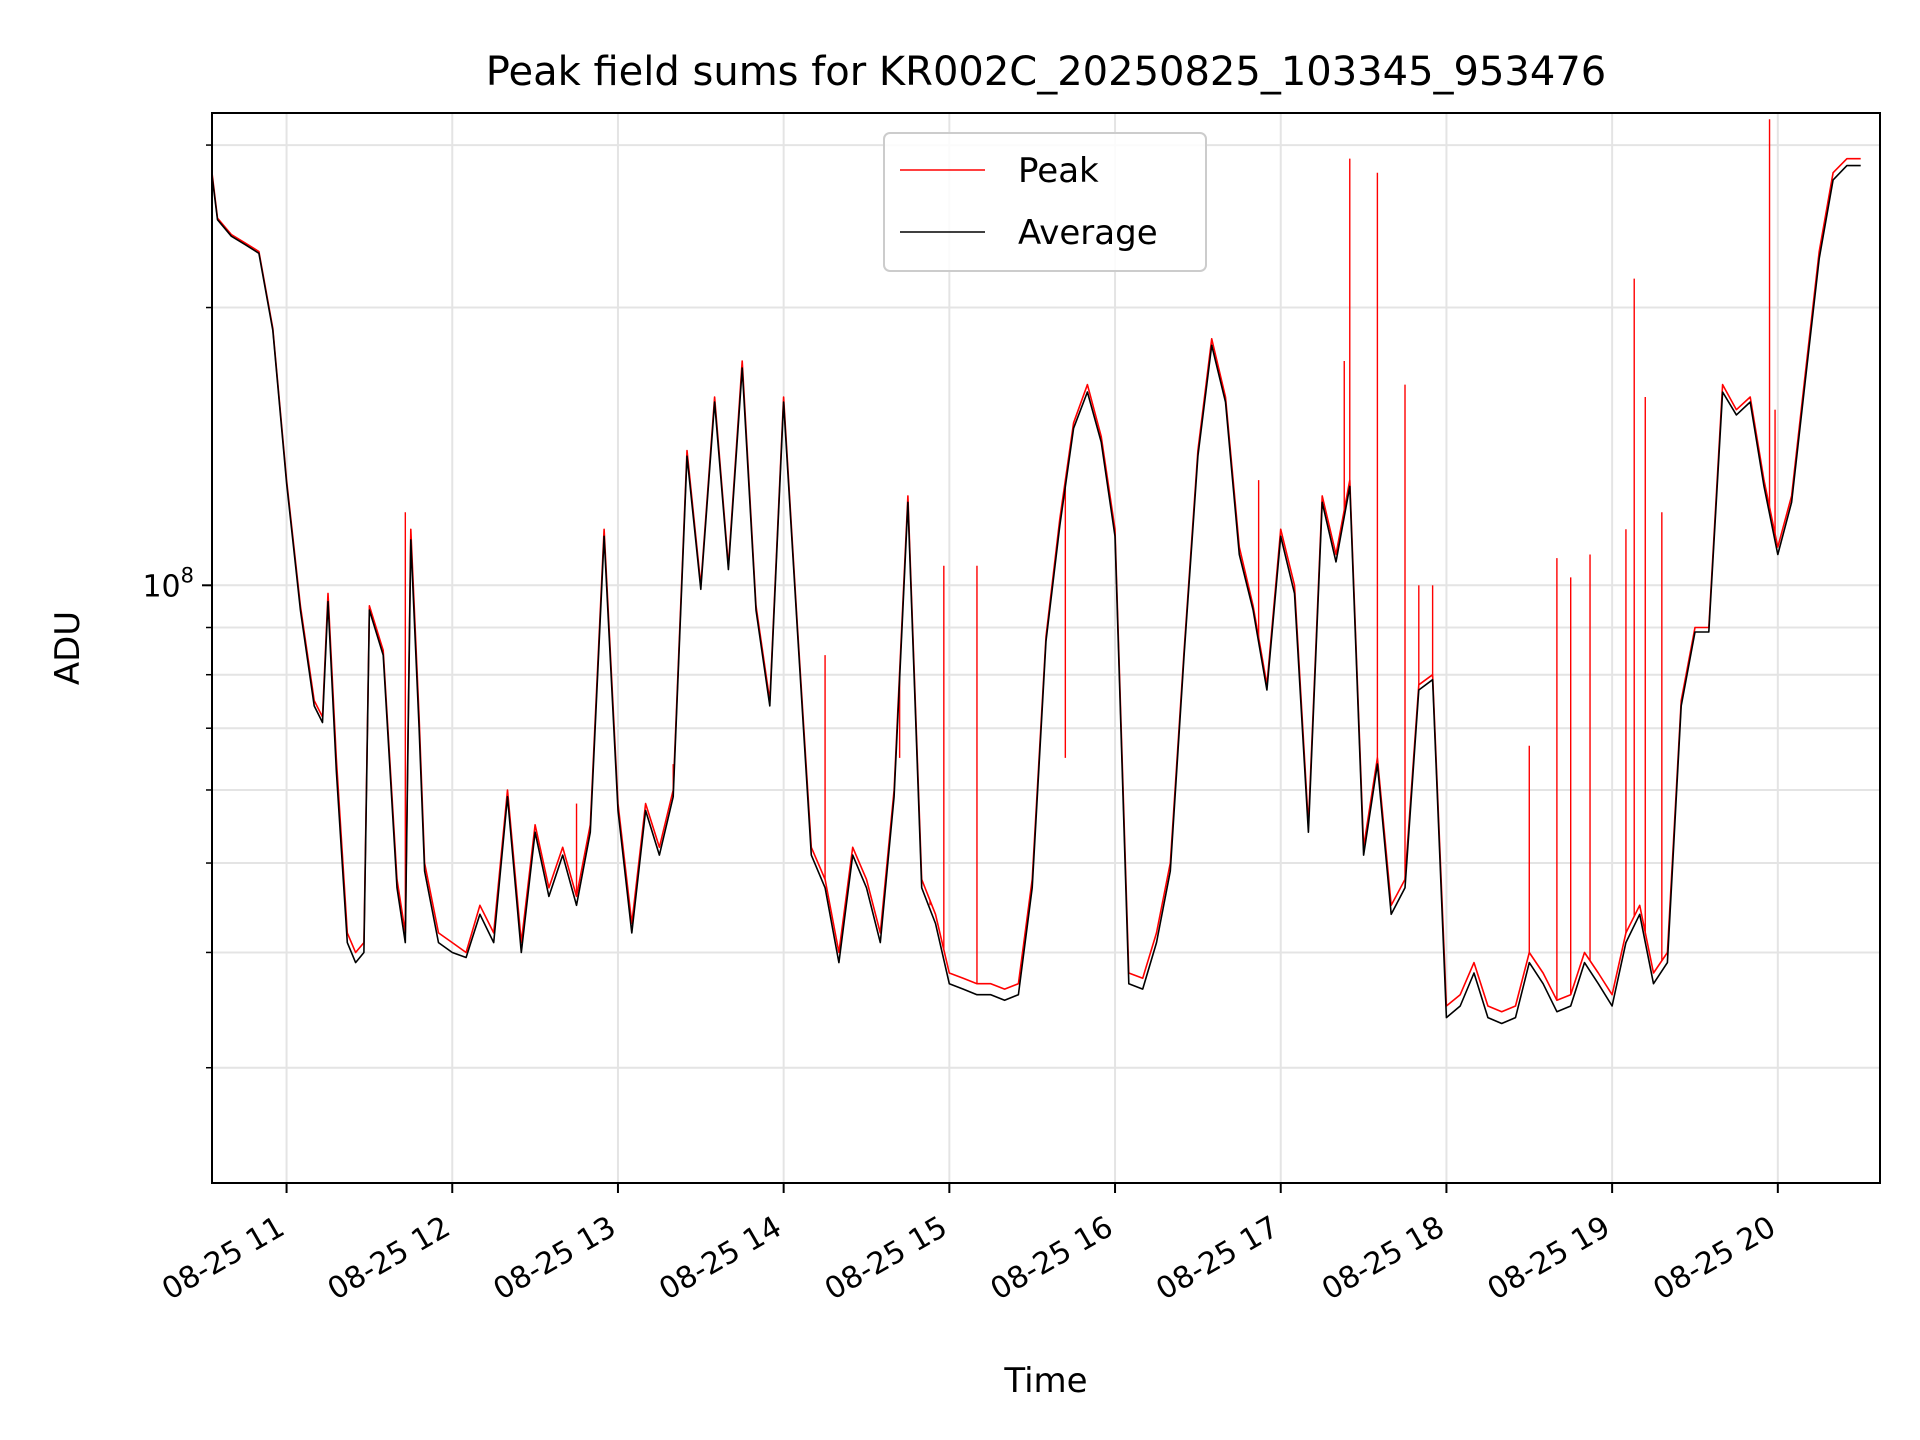 The height and width of the screenshot is (1440, 1920). What do you see at coordinates (1088, 233) in the screenshot?
I see `legend-label-average: Average` at bounding box center [1088, 233].